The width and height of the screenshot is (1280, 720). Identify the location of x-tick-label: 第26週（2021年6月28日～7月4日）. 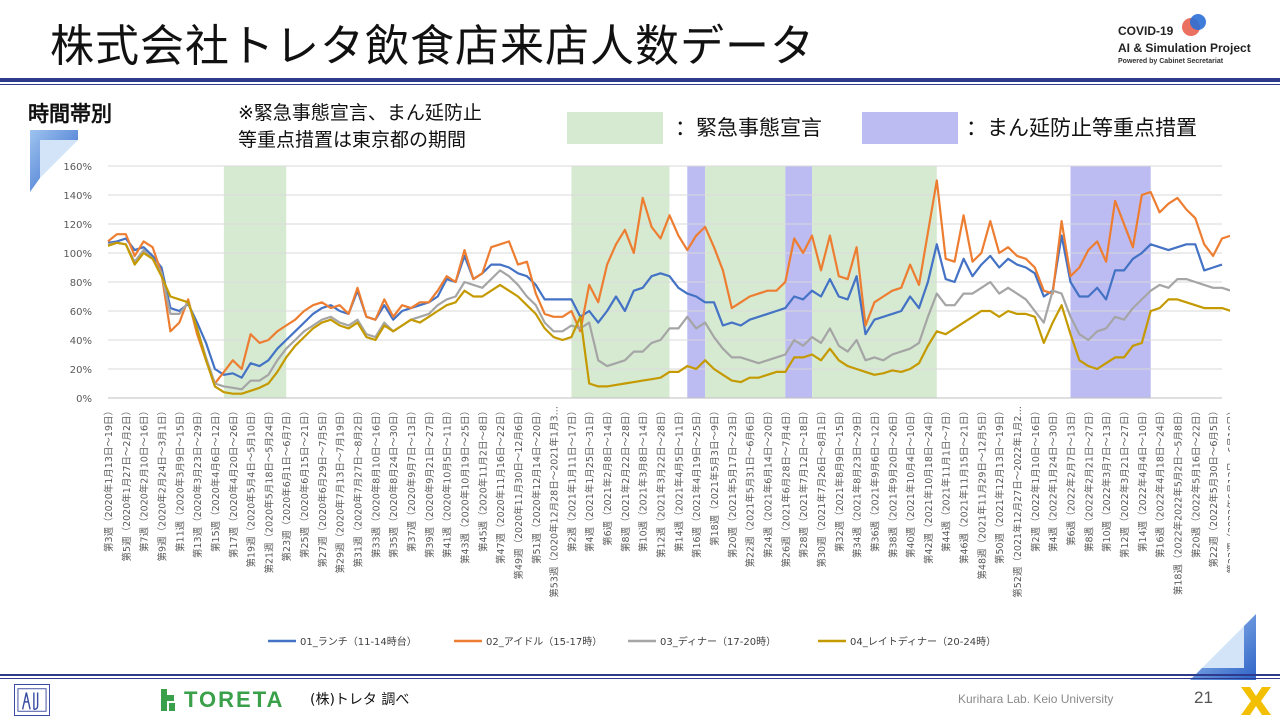
(786, 487).